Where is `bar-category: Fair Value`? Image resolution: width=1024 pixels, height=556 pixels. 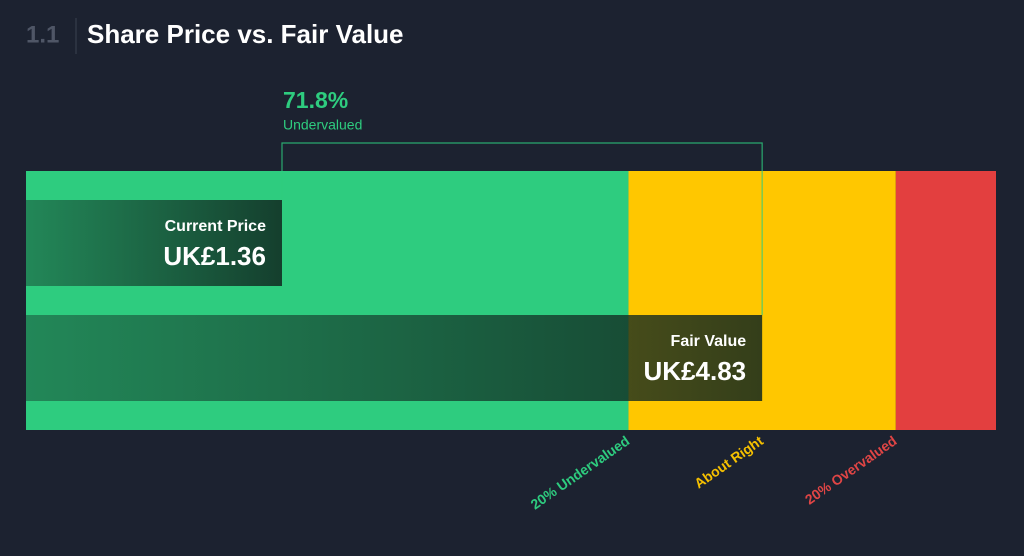 bar-category: Fair Value is located at coordinates (709, 341).